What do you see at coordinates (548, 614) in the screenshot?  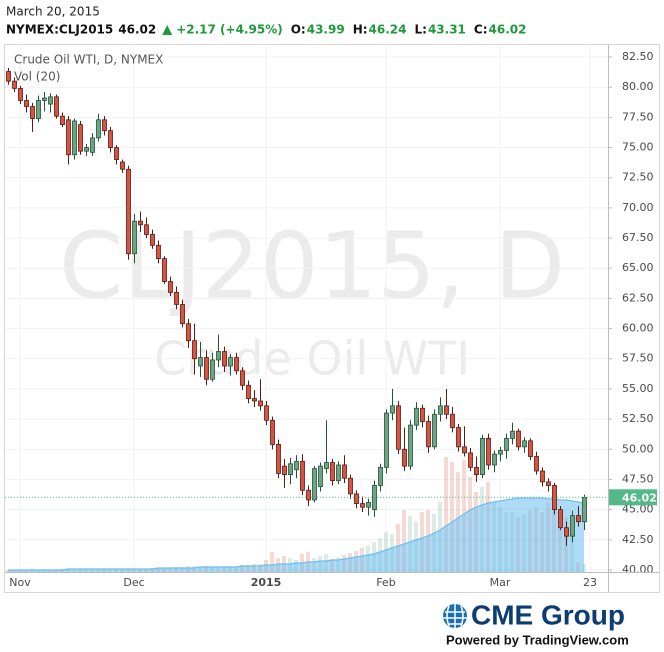 I see `brand: CME Group` at bounding box center [548, 614].